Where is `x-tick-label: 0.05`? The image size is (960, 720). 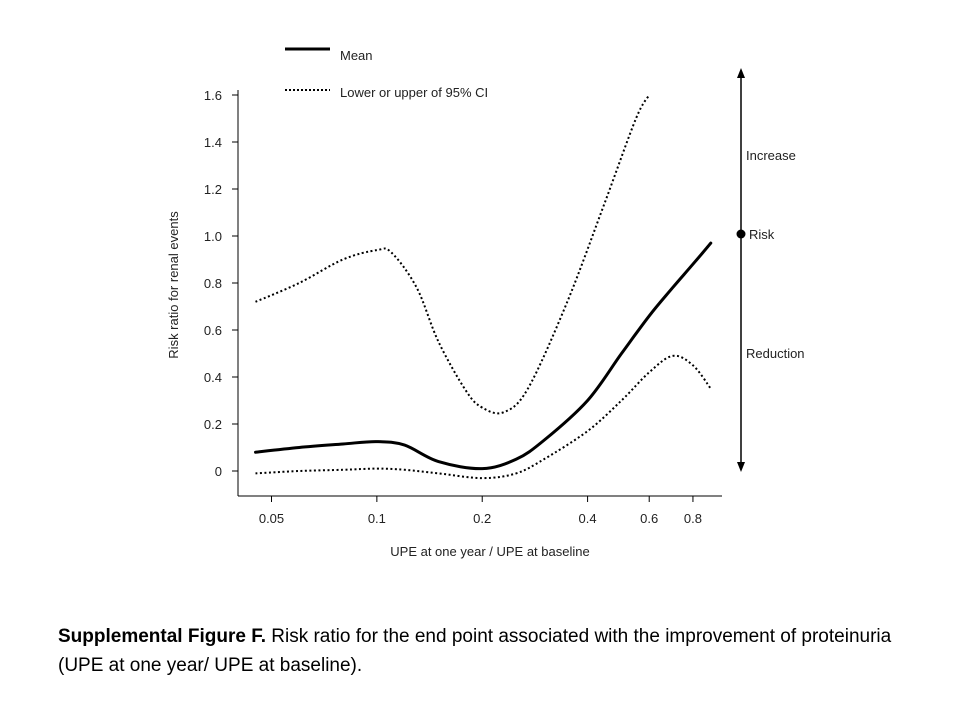
x-tick-label: 0.05 is located at coordinates (271, 518).